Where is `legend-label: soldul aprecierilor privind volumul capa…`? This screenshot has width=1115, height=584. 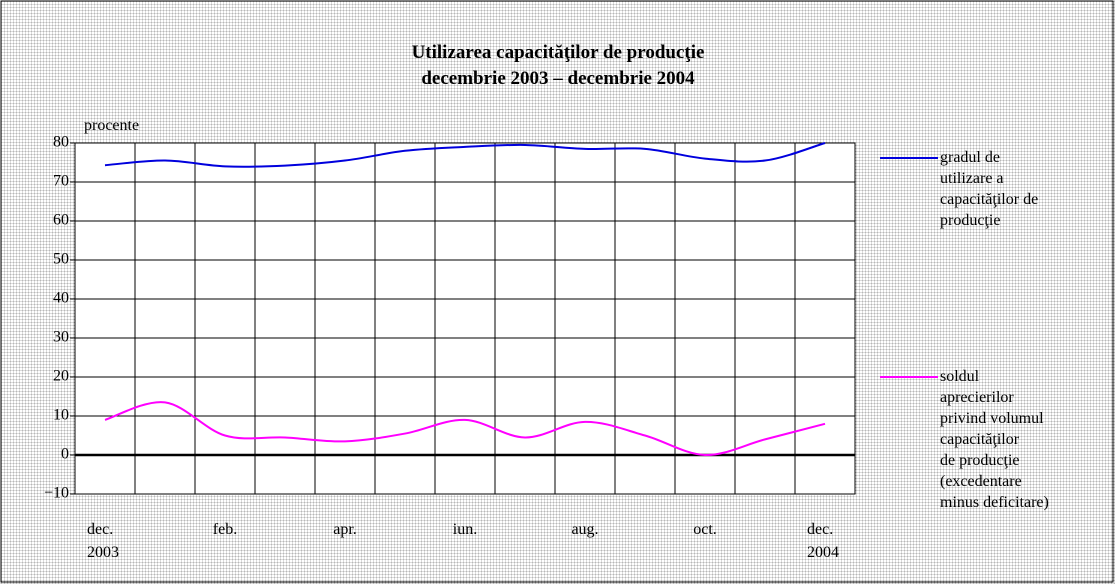
legend-label: soldul aprecierilor privind volumul capa… is located at coordinates (994, 439).